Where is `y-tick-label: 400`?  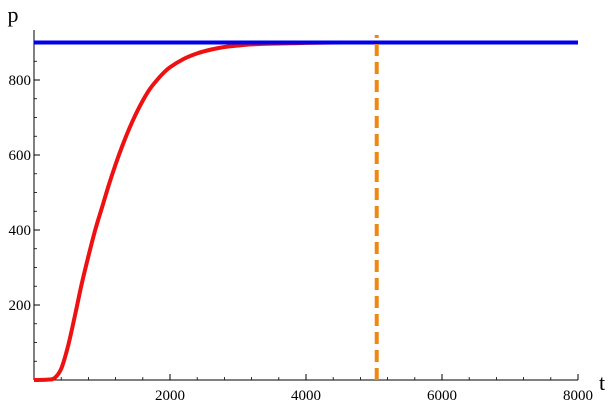
y-tick-label: 400 is located at coordinates (20, 231).